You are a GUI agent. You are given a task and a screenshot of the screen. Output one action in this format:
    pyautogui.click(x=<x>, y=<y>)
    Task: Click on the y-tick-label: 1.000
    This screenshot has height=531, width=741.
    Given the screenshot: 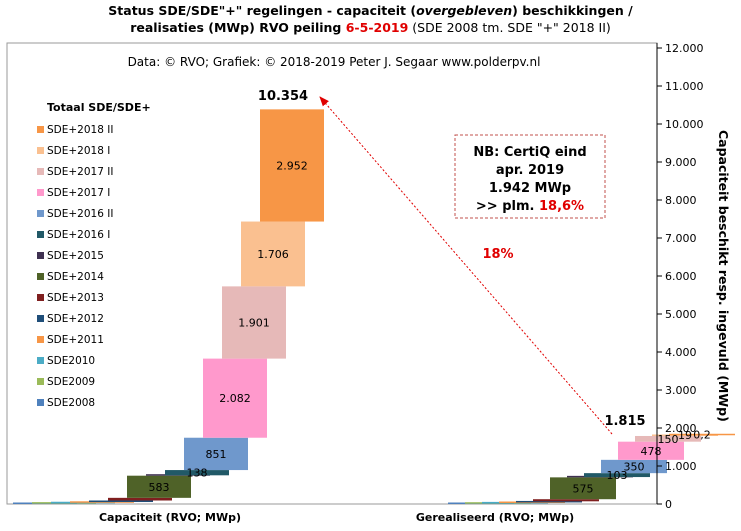 What is the action you would take?
    pyautogui.click(x=681, y=466)
    